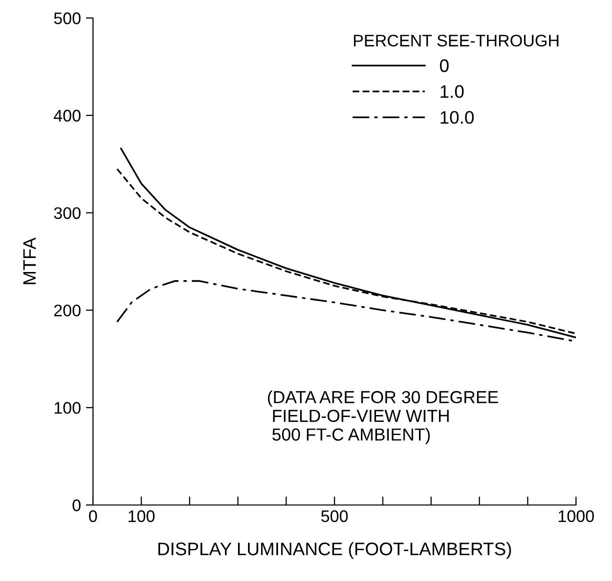 This screenshot has width=612, height=581. Describe the element at coordinates (452, 91) in the screenshot. I see `legend-label: 1.0` at that location.